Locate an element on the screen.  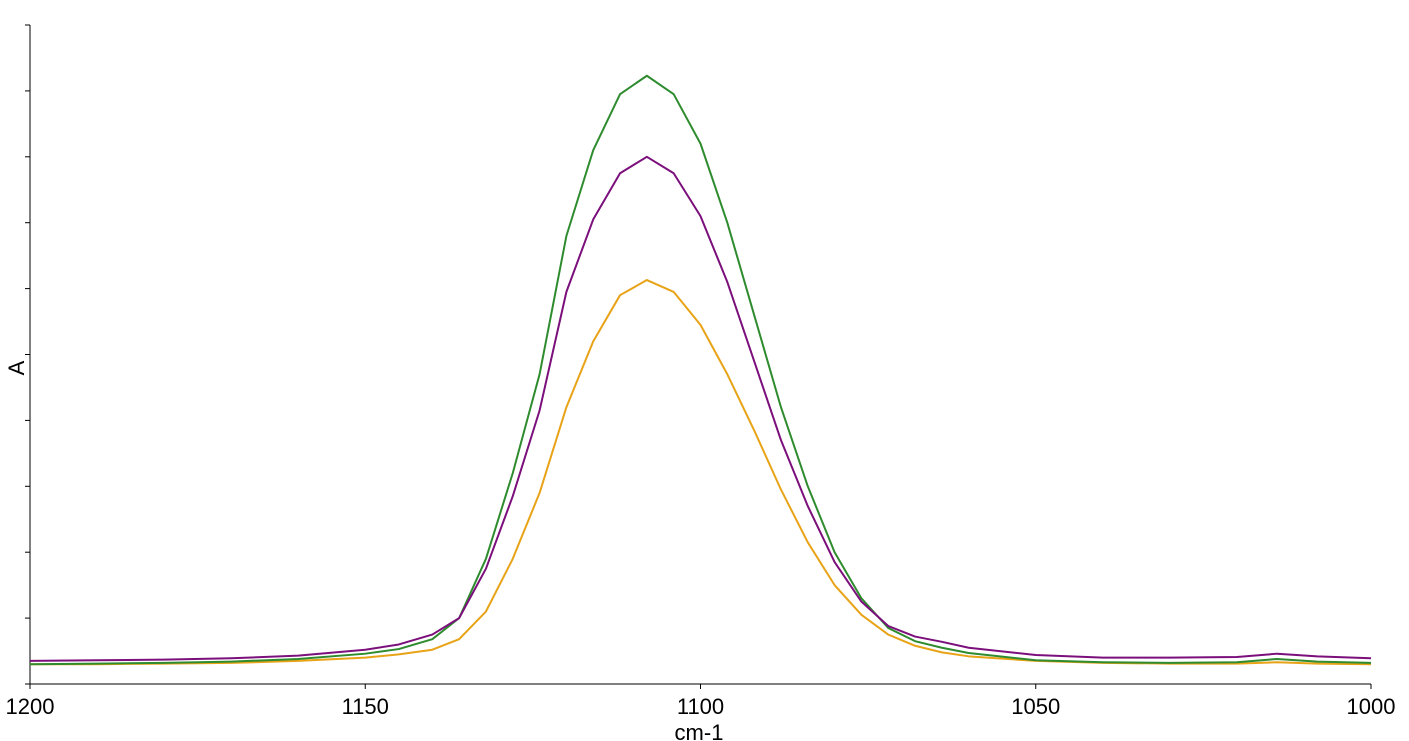
x-tick-label: 1000 is located at coordinates (1371, 706).